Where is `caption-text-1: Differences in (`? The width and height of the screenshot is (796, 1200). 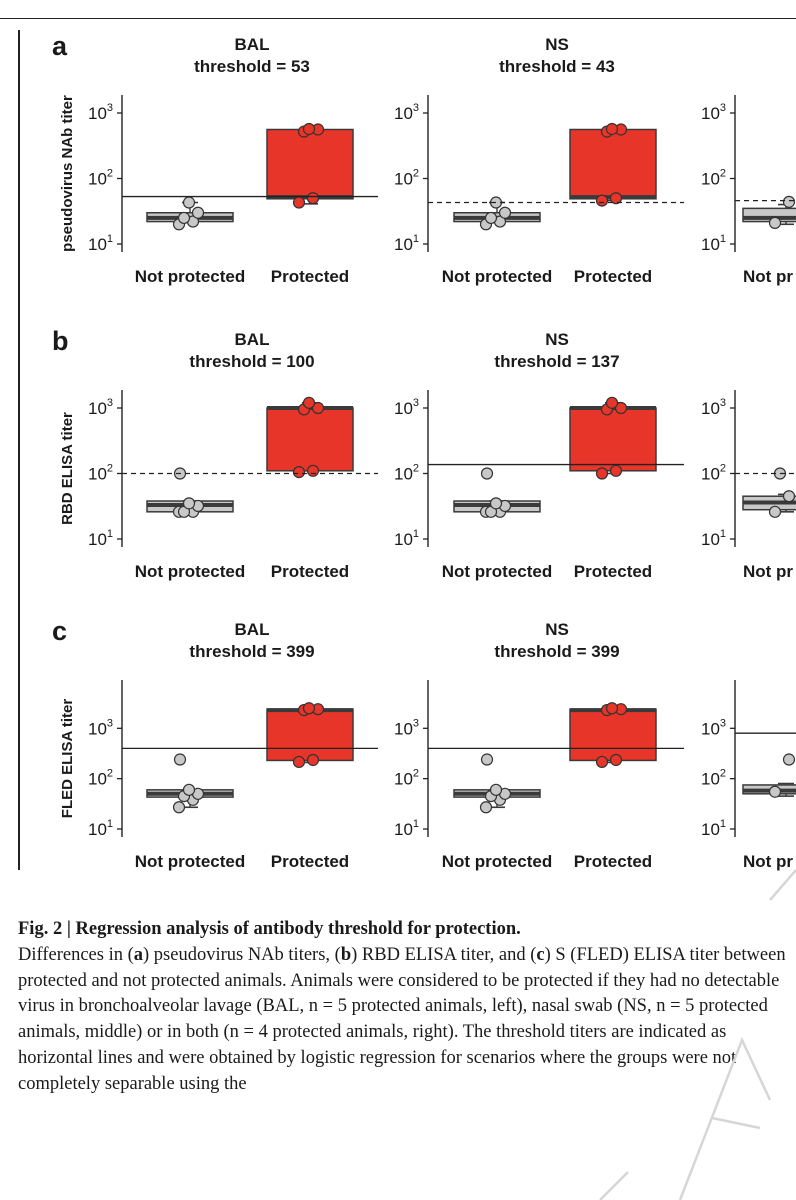 caption-text-1: Differences in ( is located at coordinates (76, 954).